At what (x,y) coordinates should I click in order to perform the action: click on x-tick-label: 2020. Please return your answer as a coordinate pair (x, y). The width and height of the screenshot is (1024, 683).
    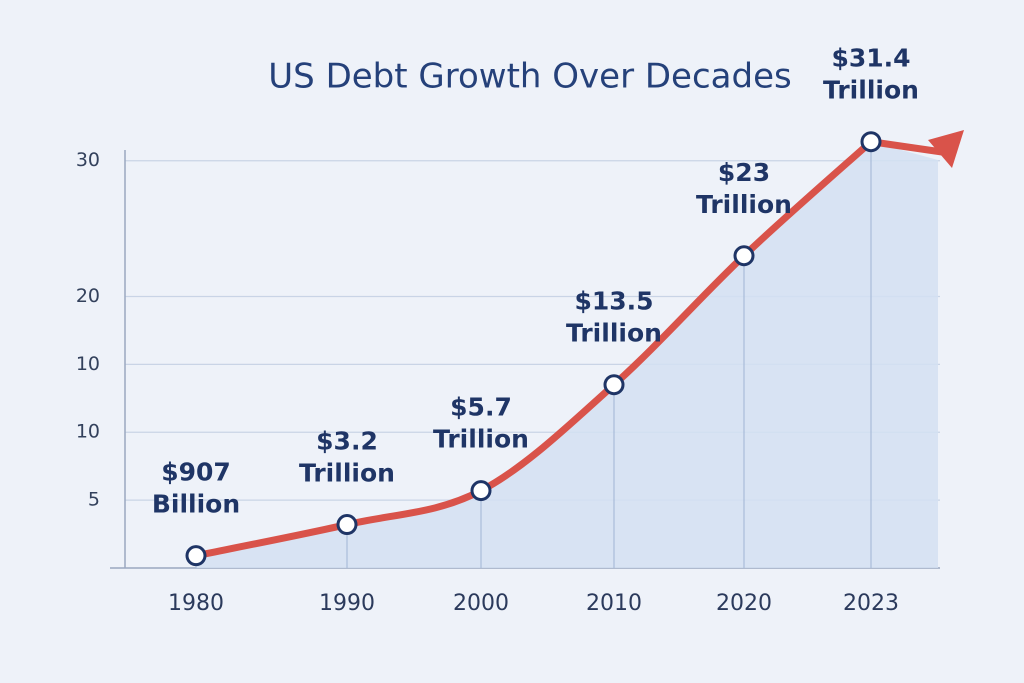
    Looking at the image, I should click on (744, 603).